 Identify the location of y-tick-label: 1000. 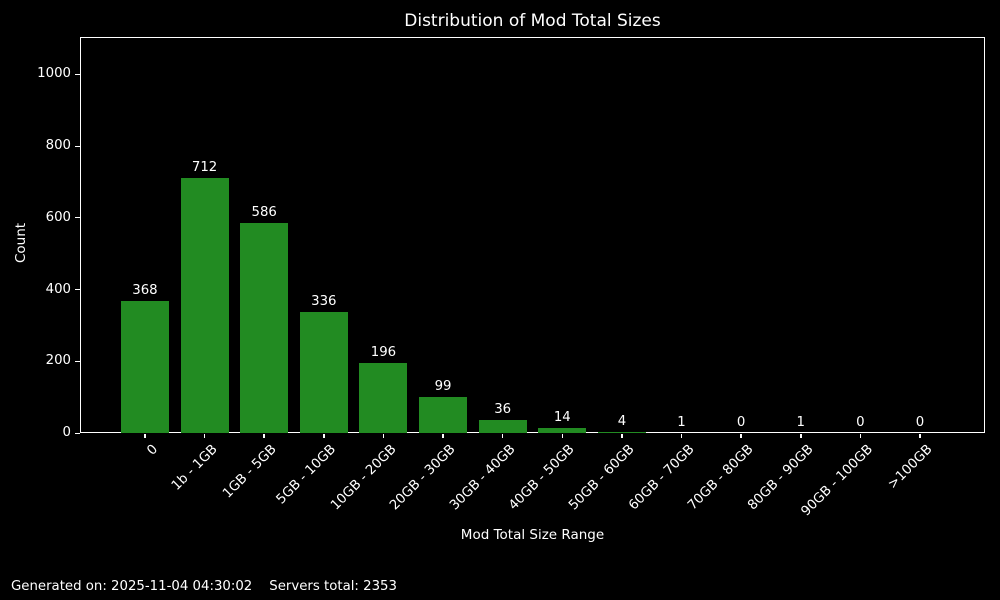
(54, 74).